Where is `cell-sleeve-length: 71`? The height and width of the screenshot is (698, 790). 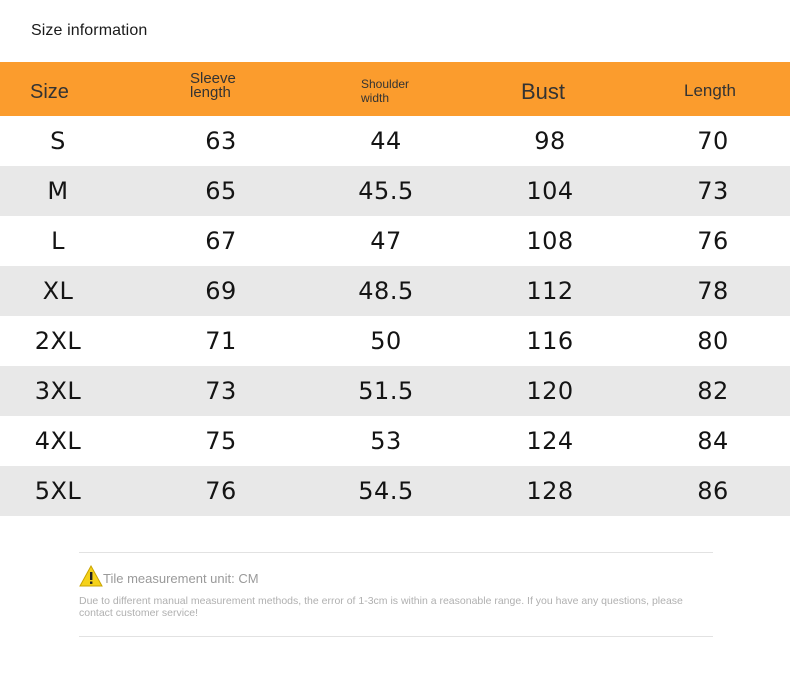
cell-sleeve-length: 71 is located at coordinates (221, 341).